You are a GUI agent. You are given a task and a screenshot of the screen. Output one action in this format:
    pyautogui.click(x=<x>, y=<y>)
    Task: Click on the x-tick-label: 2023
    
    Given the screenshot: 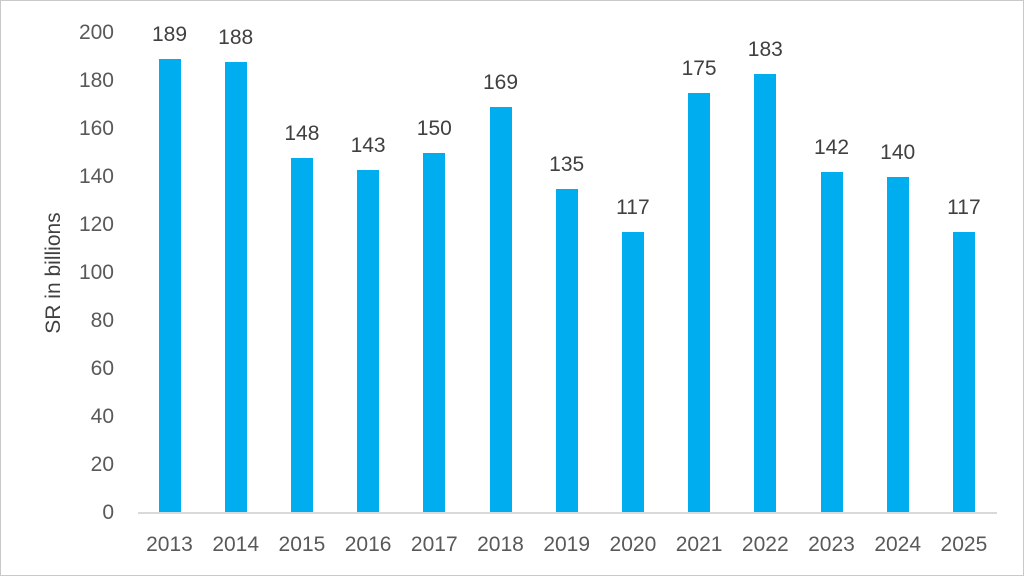 What is the action you would take?
    pyautogui.click(x=831, y=544)
    